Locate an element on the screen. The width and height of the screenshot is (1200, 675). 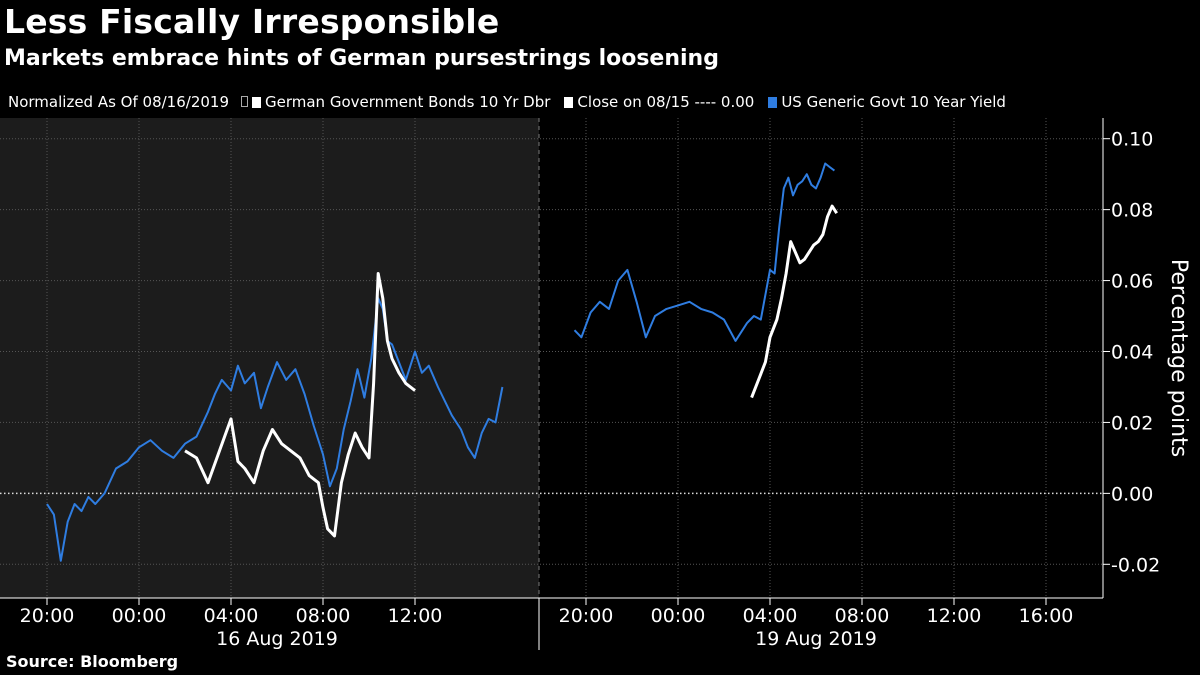
y-tick-label: -0.02 is located at coordinates (1135, 565).